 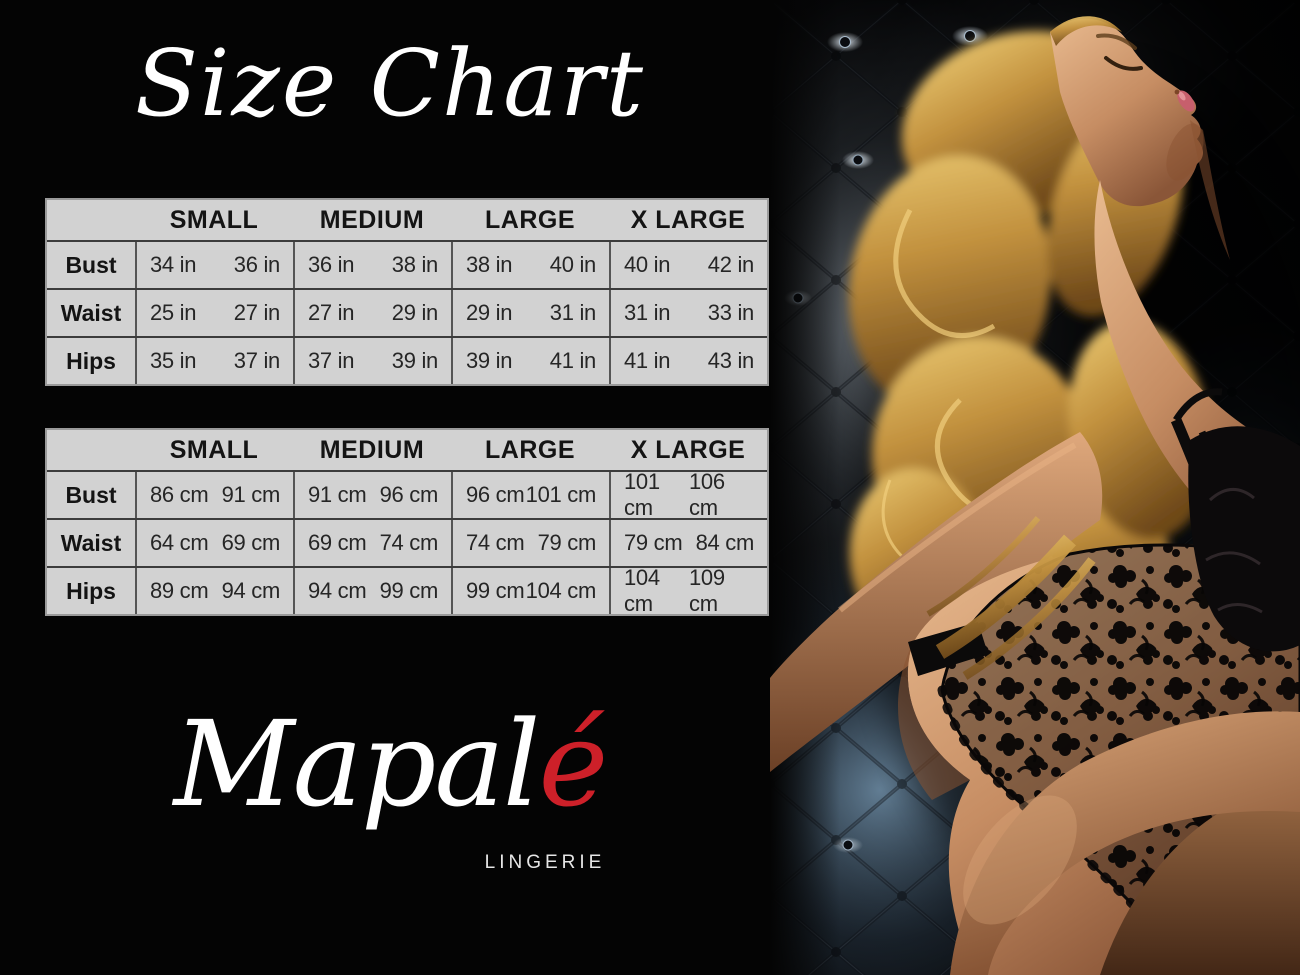 I want to click on brand-tagline: LINGERIE, so click(x=545, y=862).